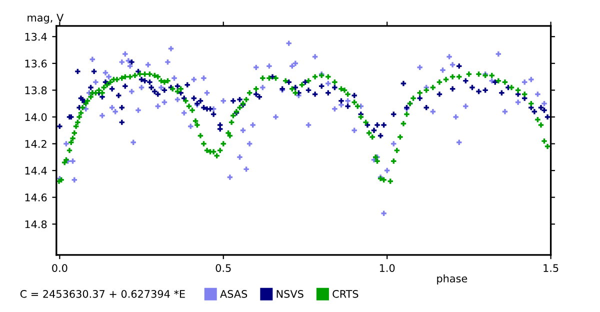 This screenshot has width=600, height=312. What do you see at coordinates (290, 294) in the screenshot?
I see `legend-label: NSVS` at bounding box center [290, 294].